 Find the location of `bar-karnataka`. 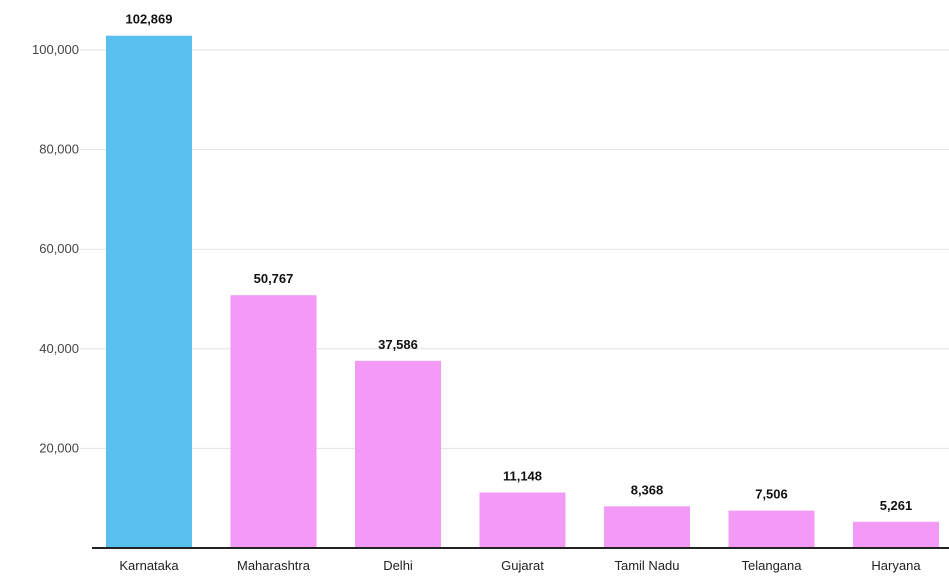

bar-karnataka is located at coordinates (149, 291).